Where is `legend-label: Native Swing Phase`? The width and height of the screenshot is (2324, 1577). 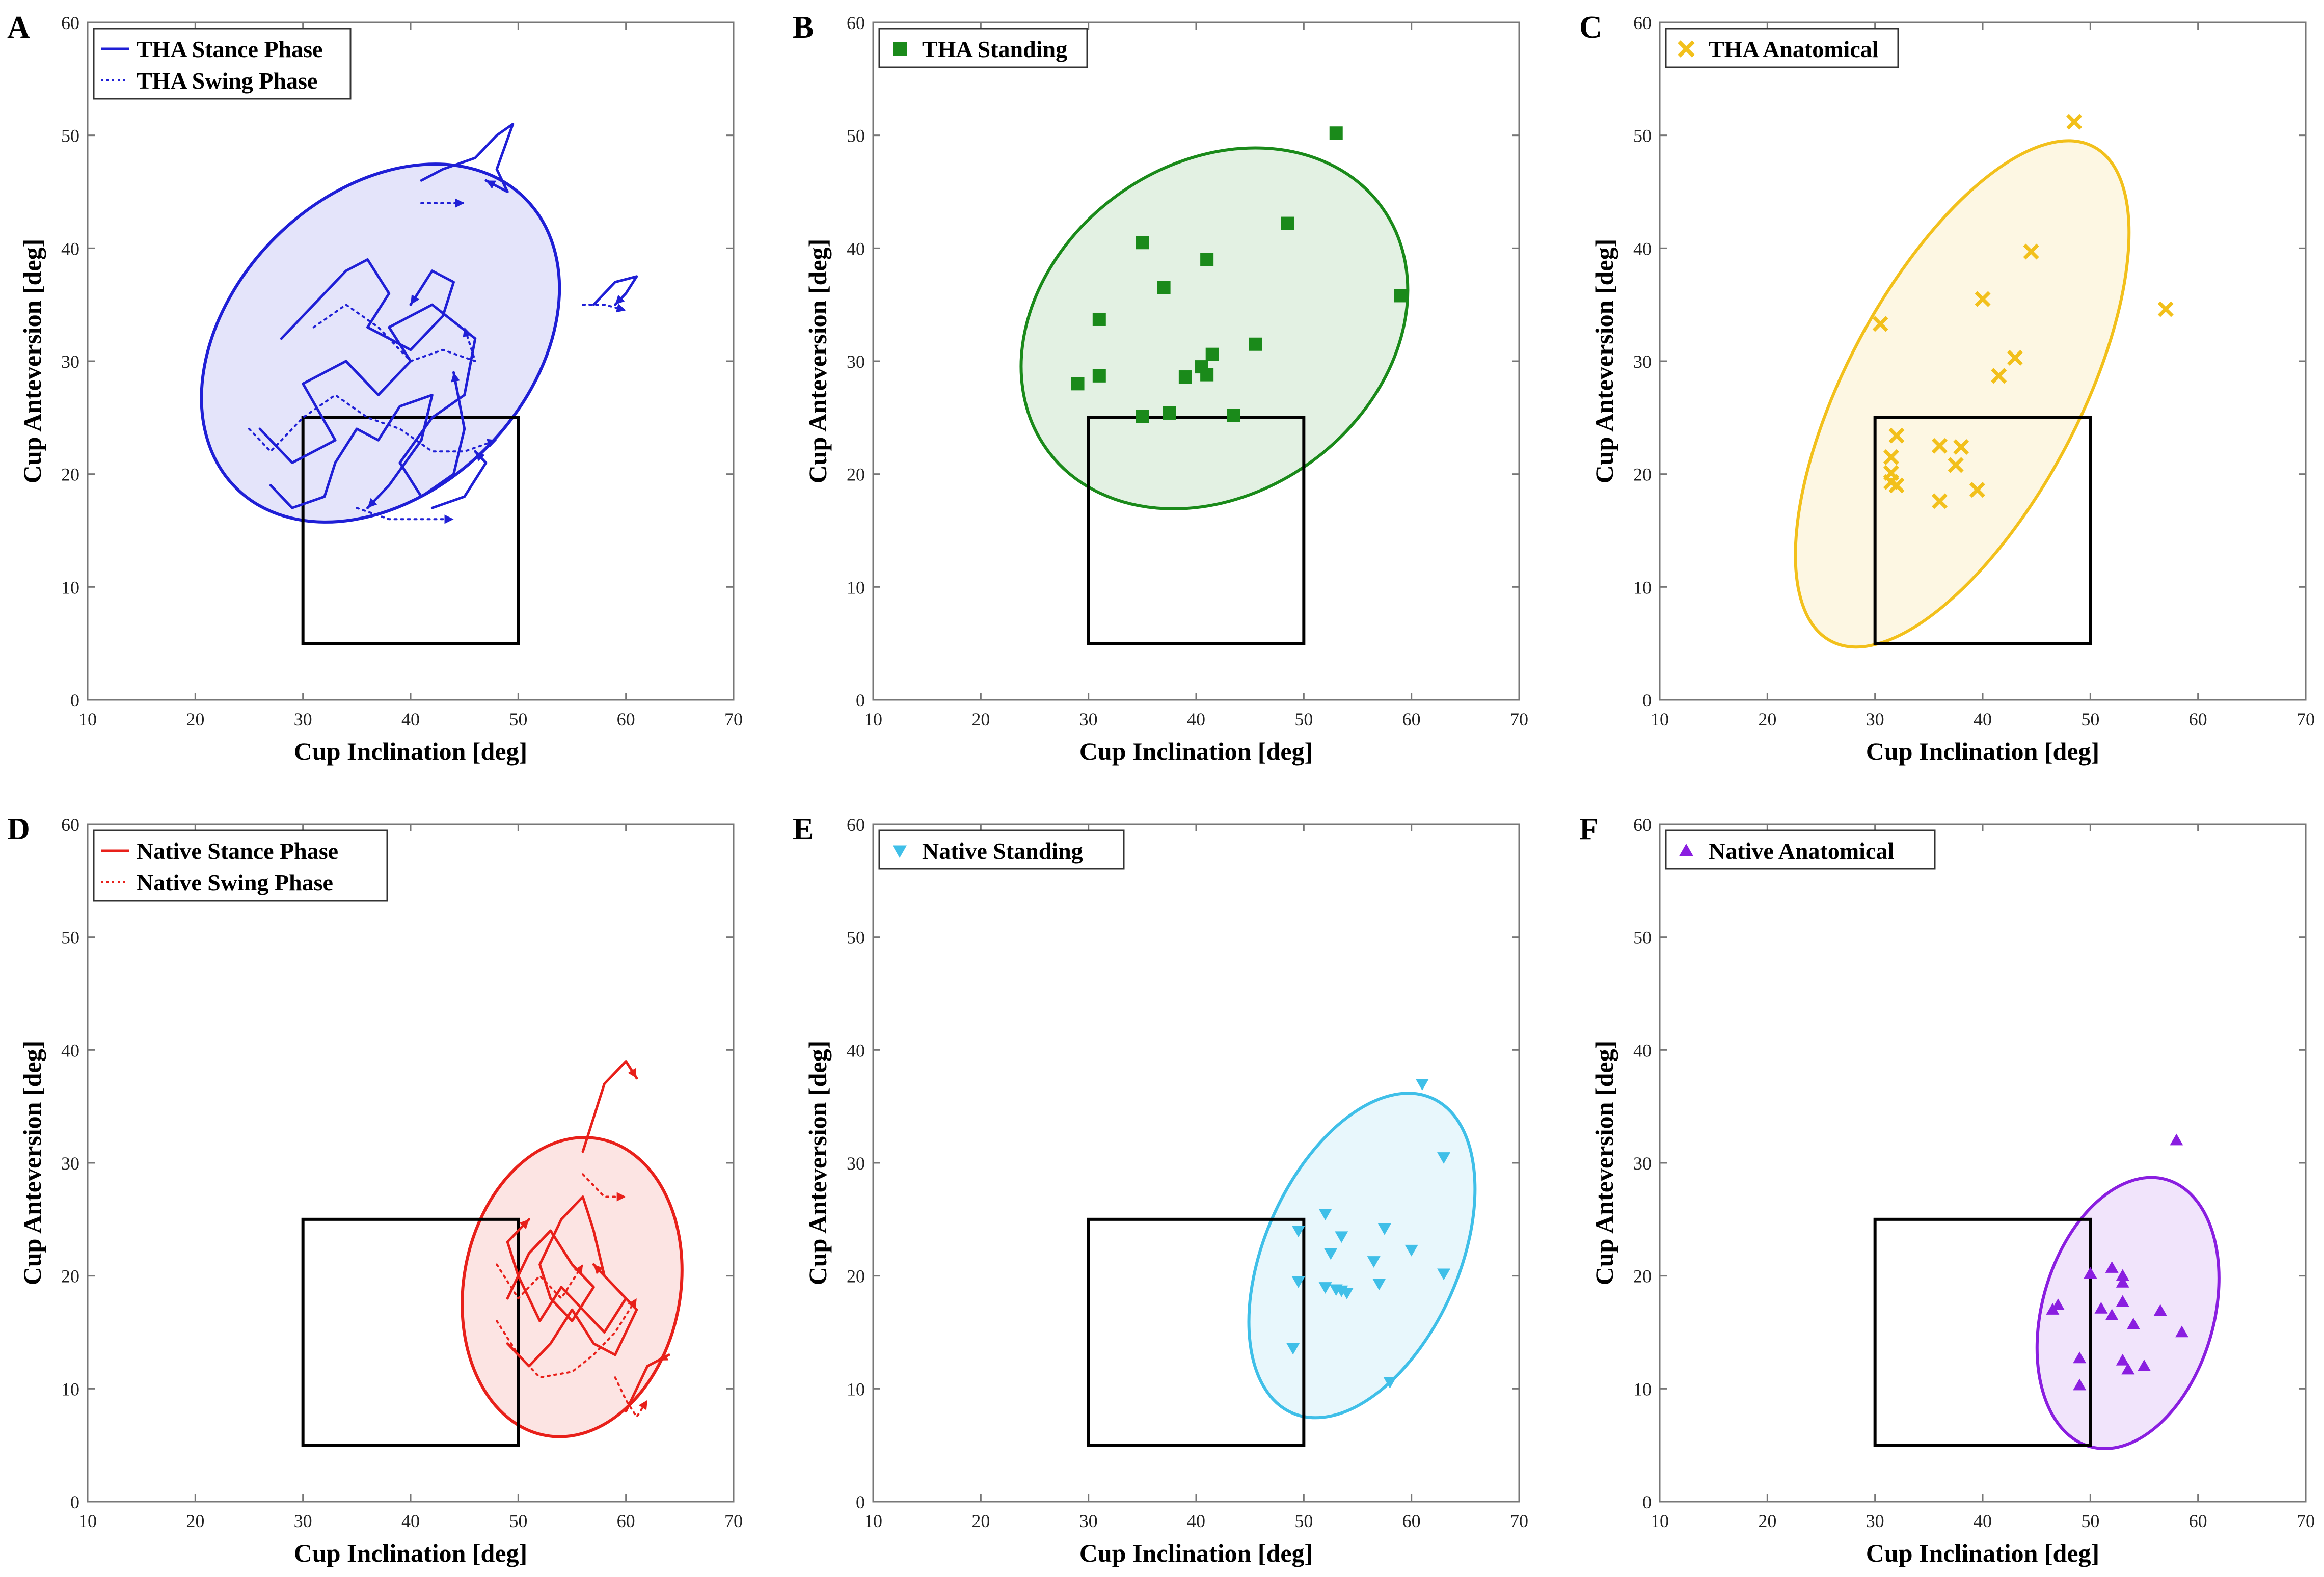 legend-label: Native Swing Phase is located at coordinates (235, 882).